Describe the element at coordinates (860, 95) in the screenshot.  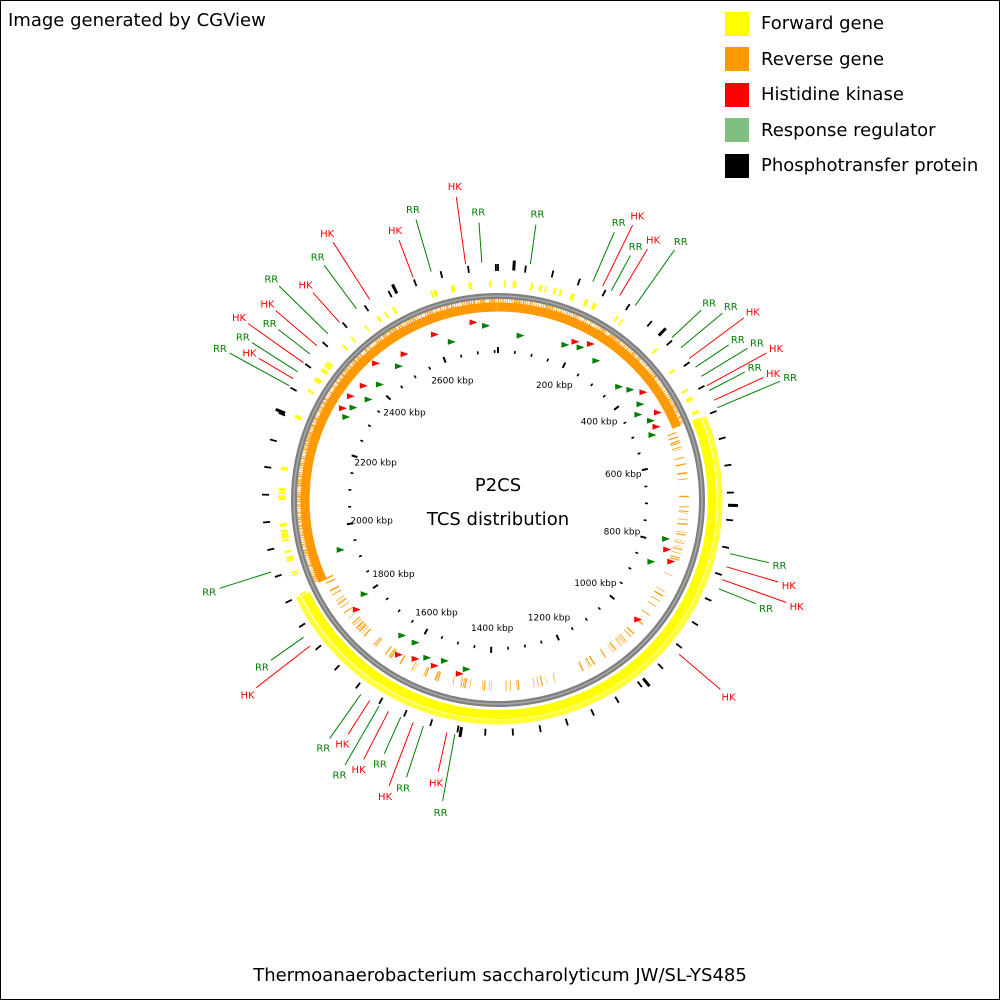
I see `legend-item-histidine-kinase: Histidine kinase` at that location.